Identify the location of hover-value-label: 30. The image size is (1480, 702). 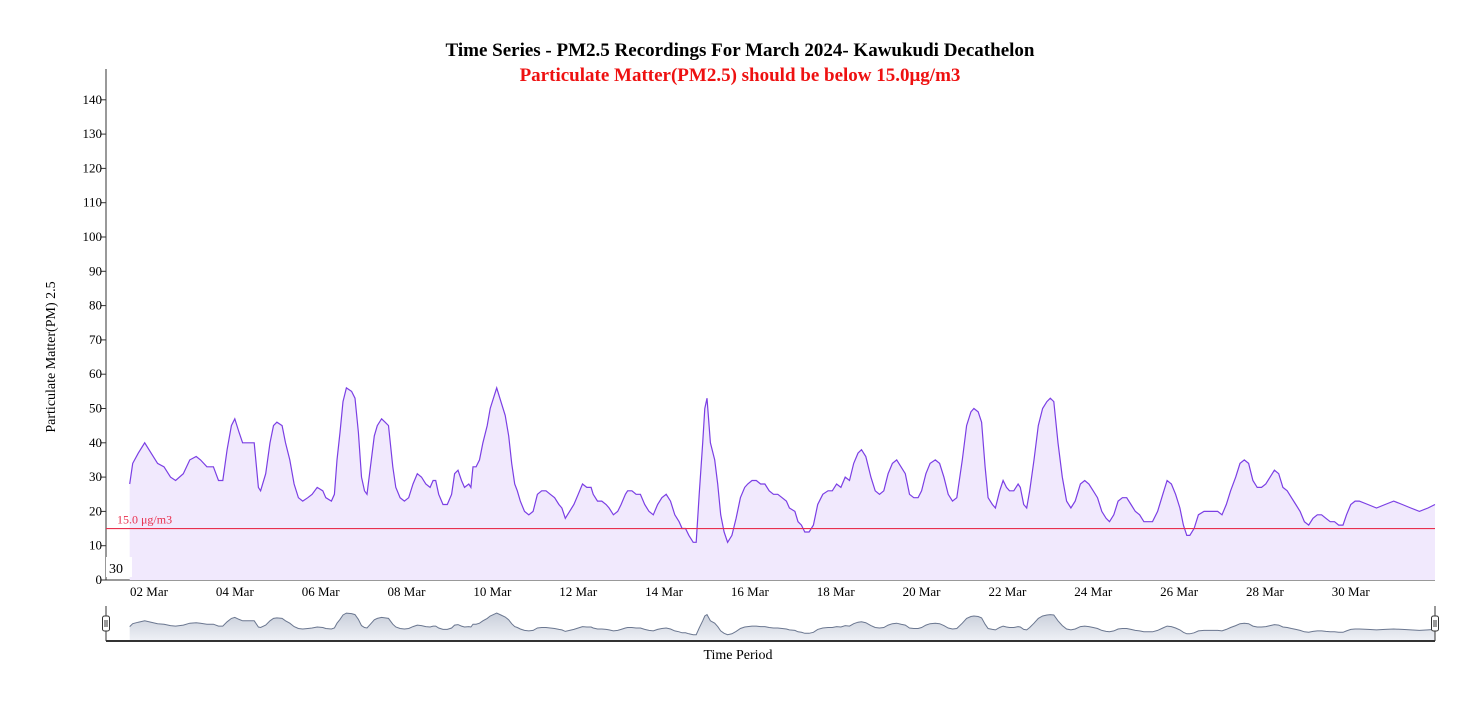
(116, 569).